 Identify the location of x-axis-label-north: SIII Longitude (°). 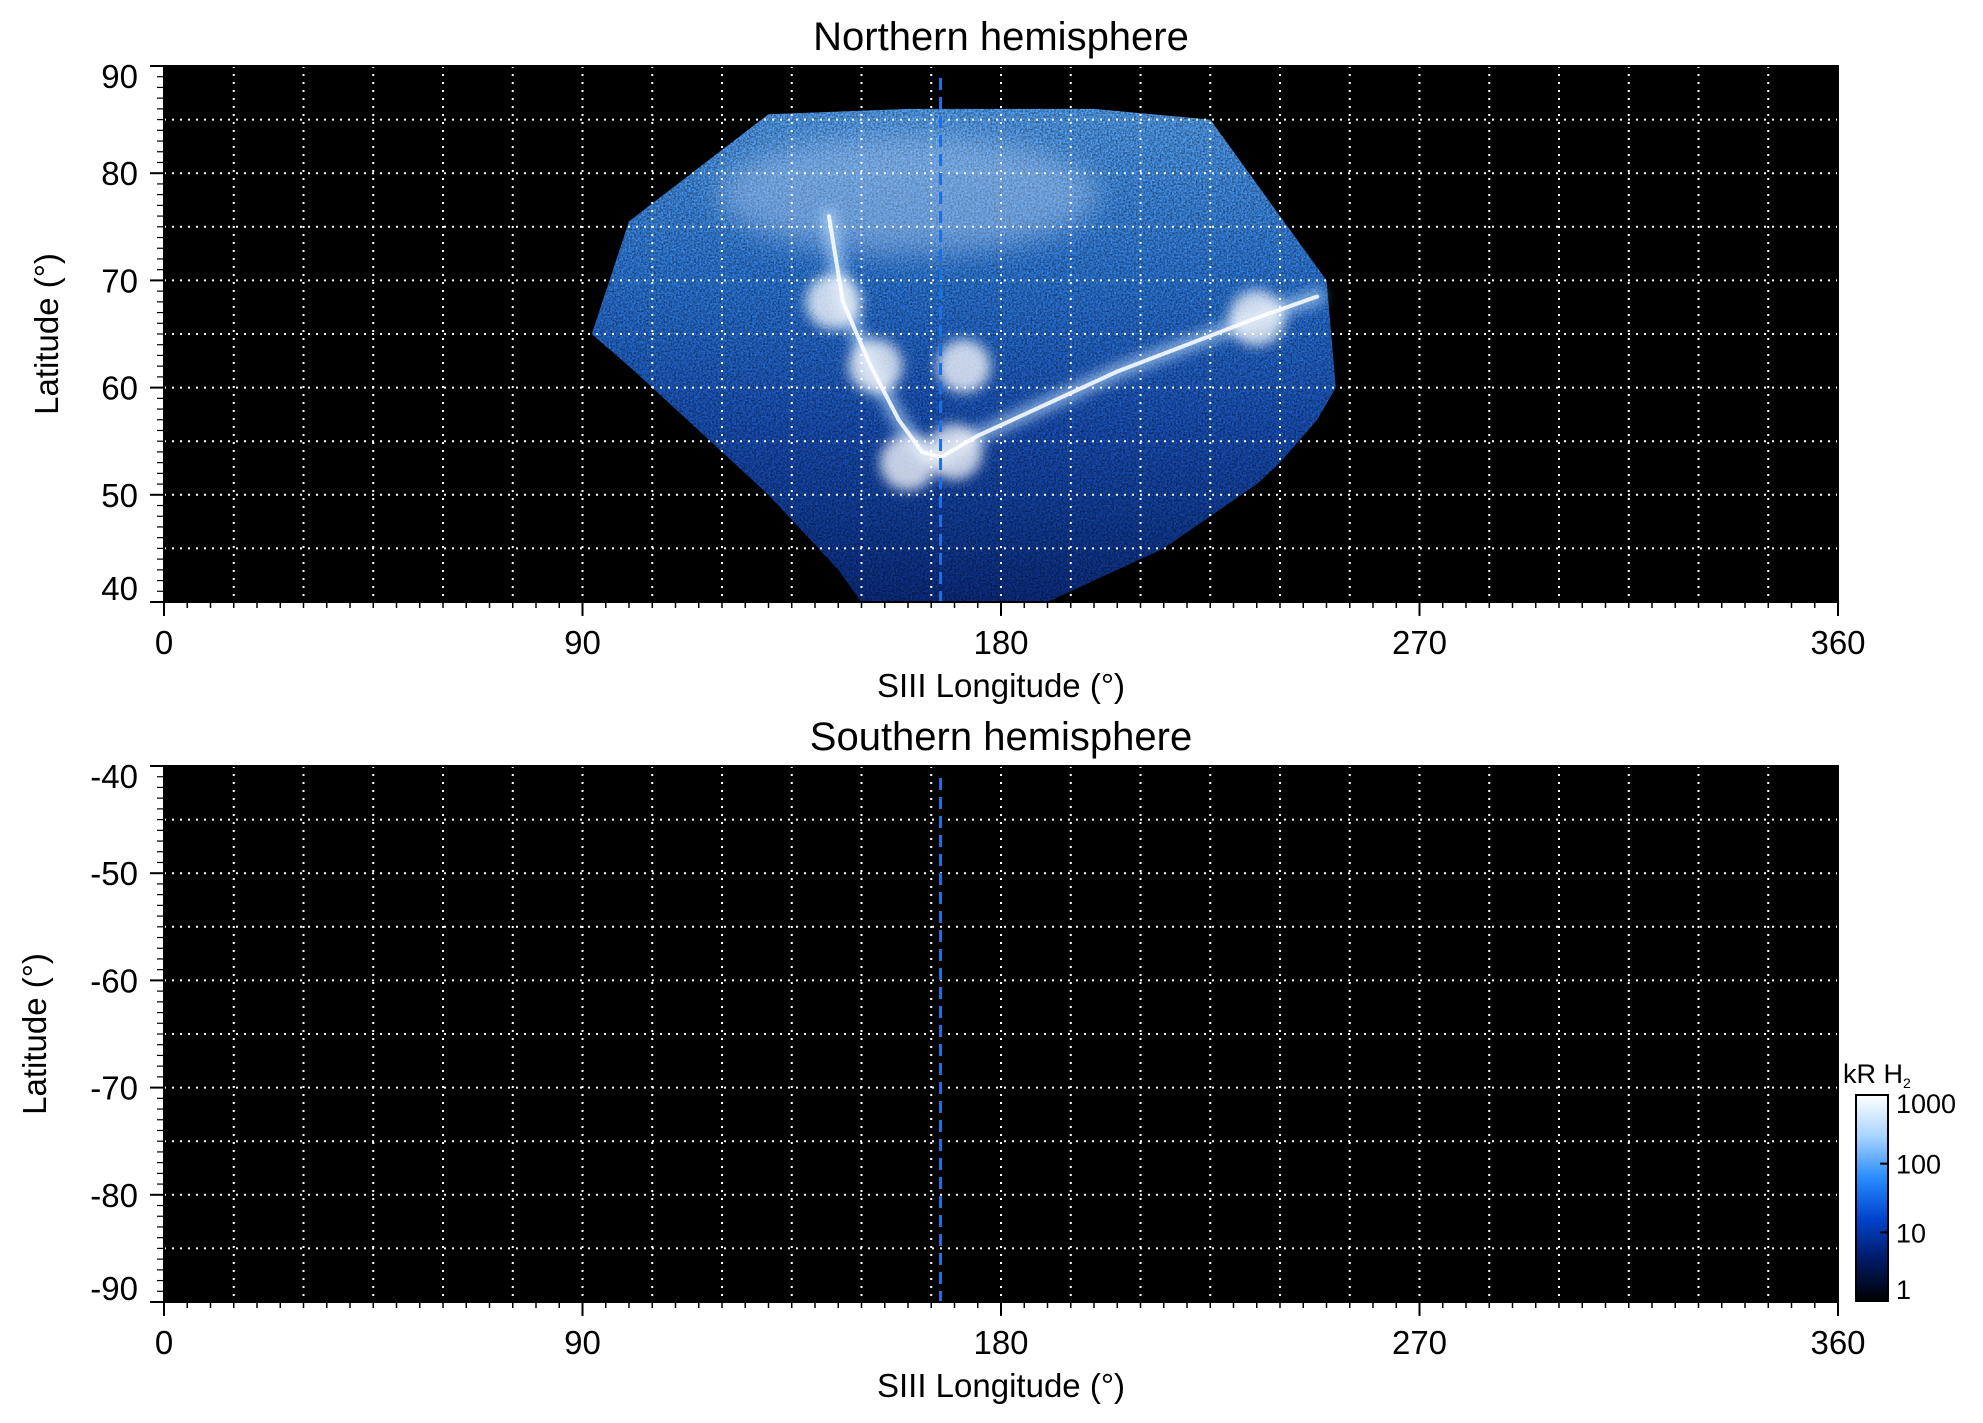
(1001, 685).